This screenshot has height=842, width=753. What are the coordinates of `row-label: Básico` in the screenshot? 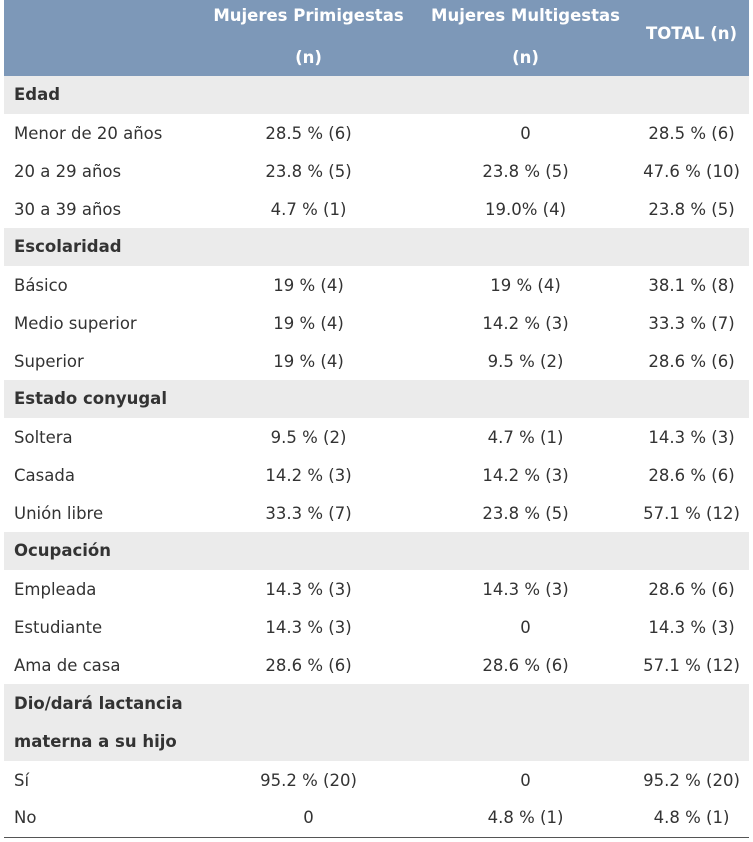 It's located at (41, 285).